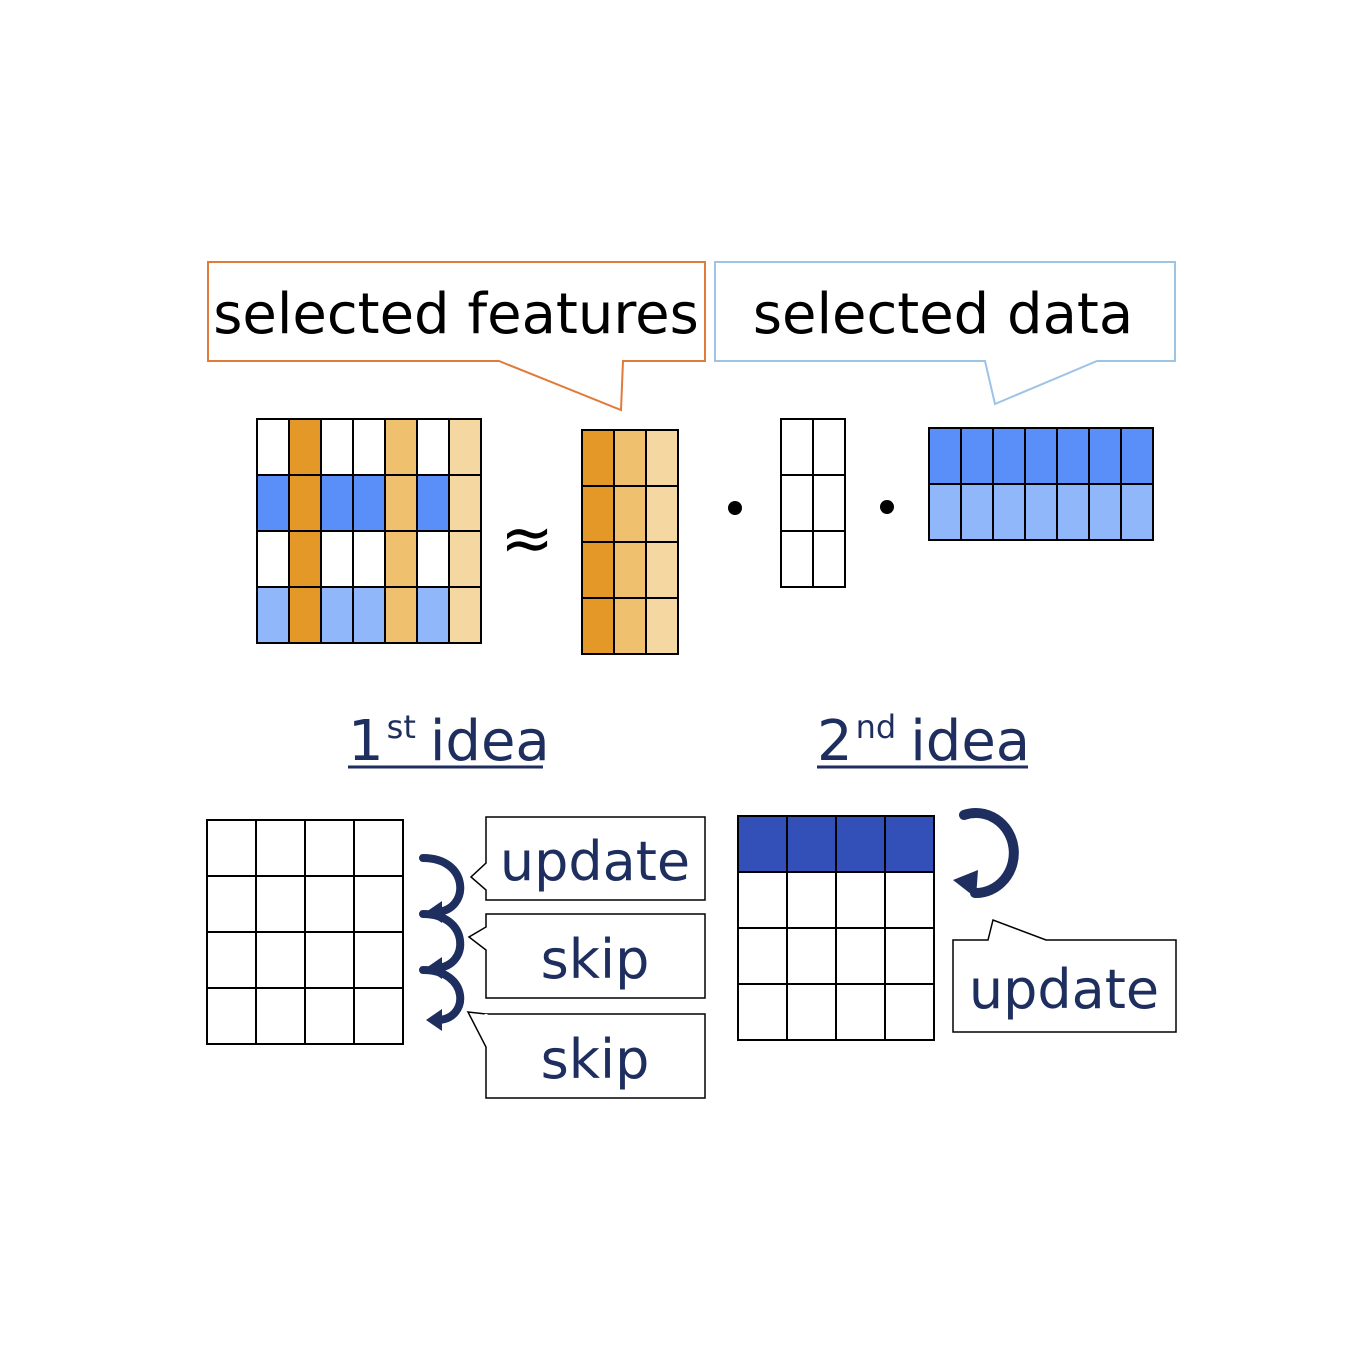 The height and width of the screenshot is (1369, 1365). What do you see at coordinates (989, 853) in the screenshot?
I see `loop-arrow-icon` at bounding box center [989, 853].